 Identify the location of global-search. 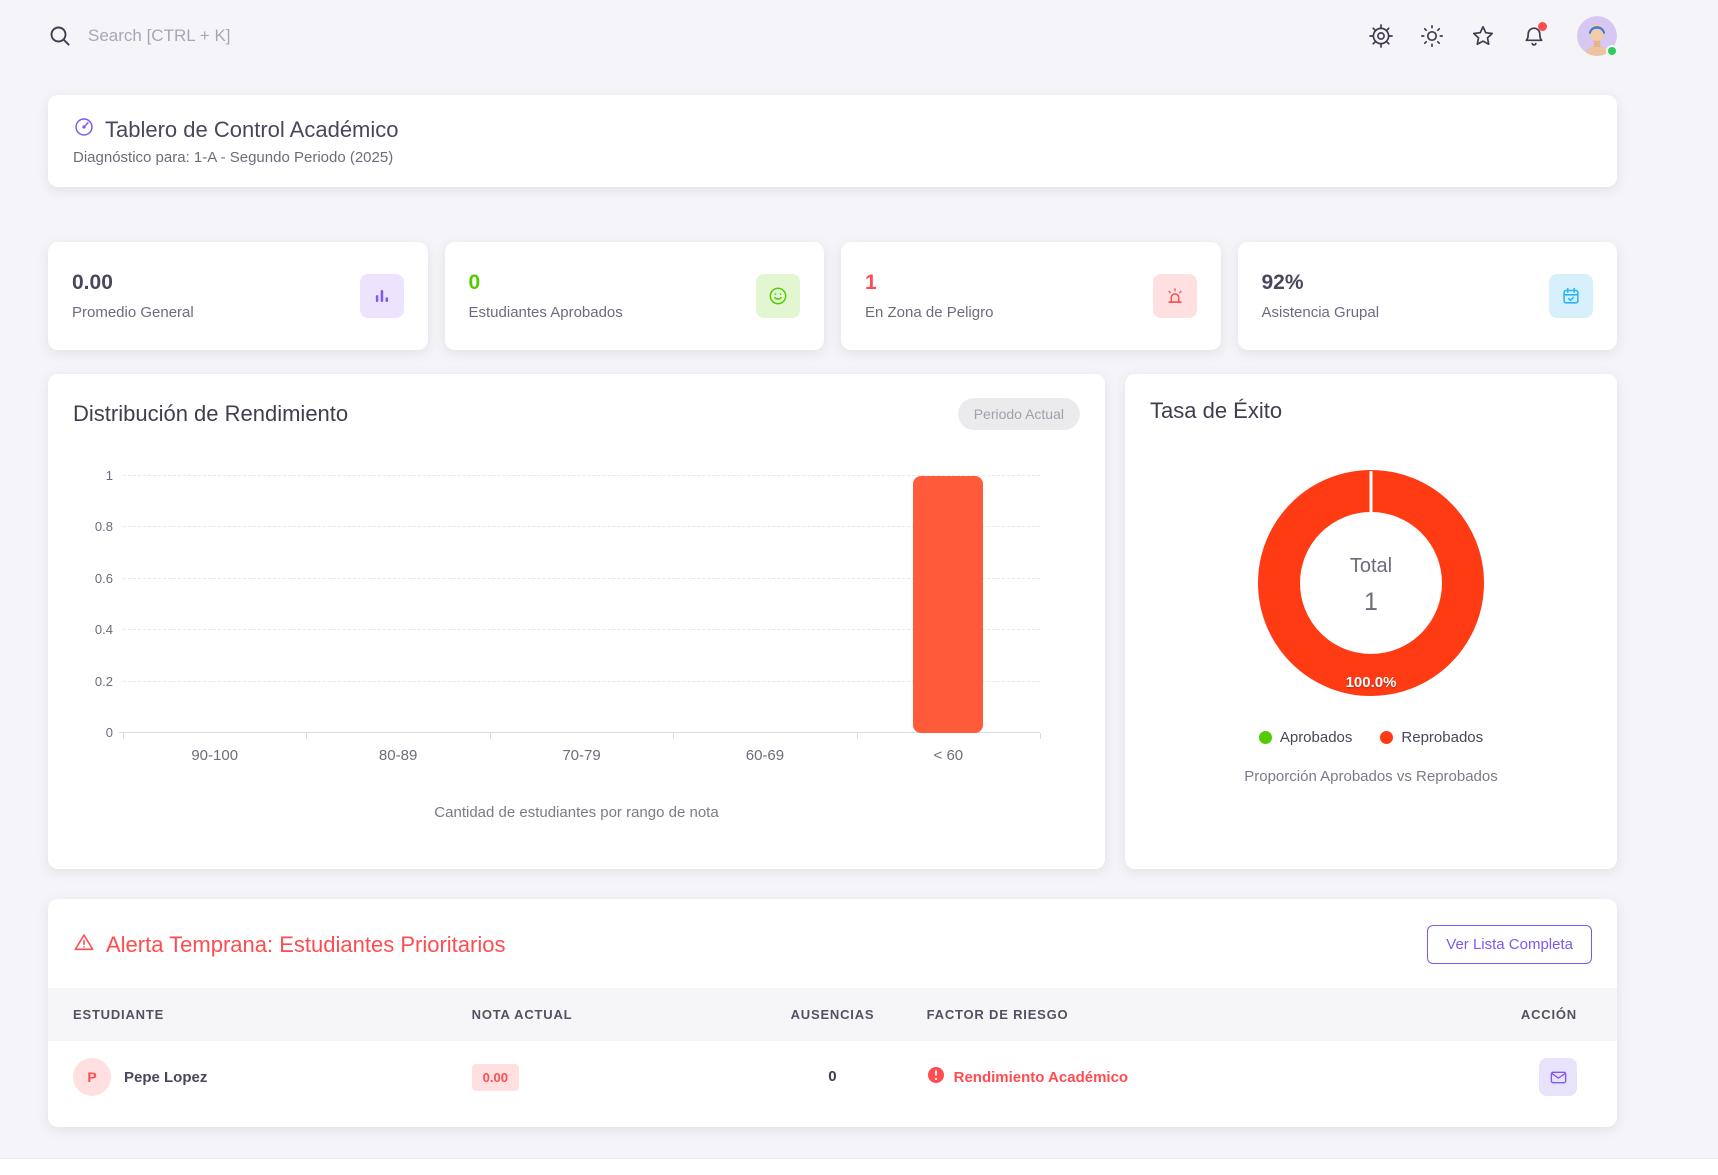
(238, 36).